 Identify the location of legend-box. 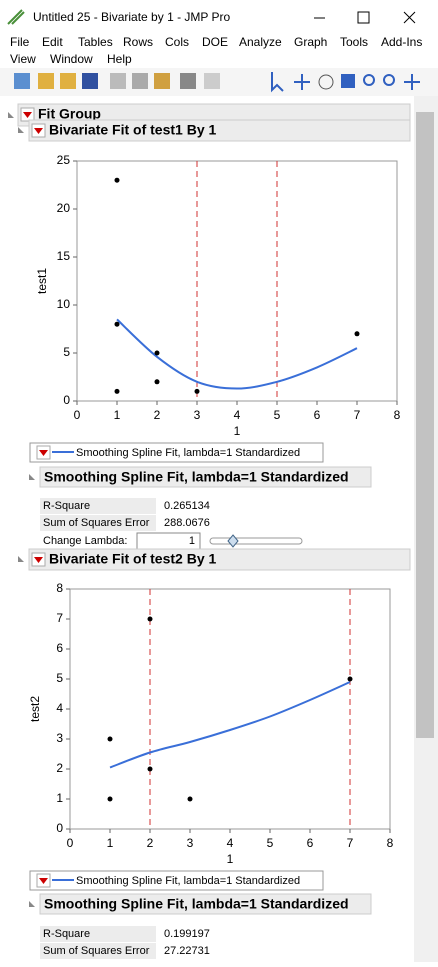
(176, 452).